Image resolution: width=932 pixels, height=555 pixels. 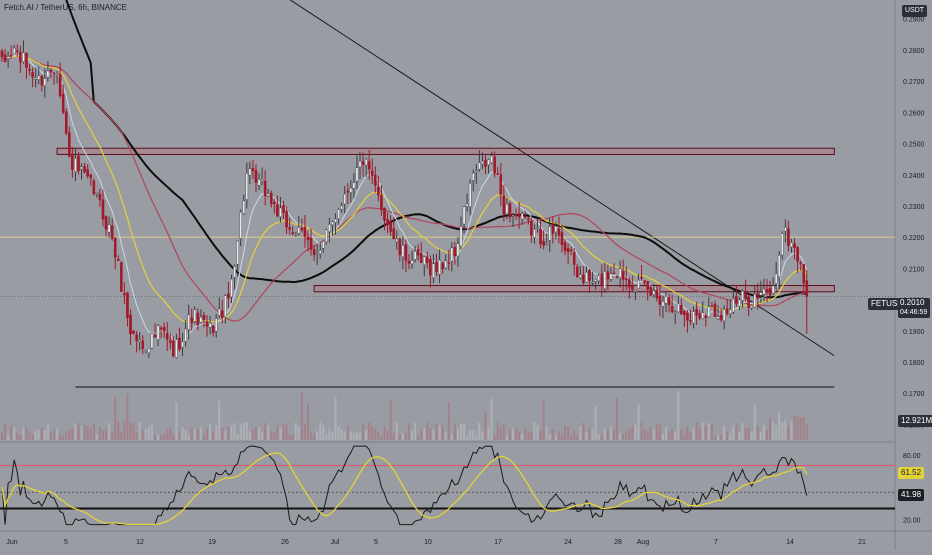 What do you see at coordinates (212, 542) in the screenshot?
I see `time-tick-label: 19` at bounding box center [212, 542].